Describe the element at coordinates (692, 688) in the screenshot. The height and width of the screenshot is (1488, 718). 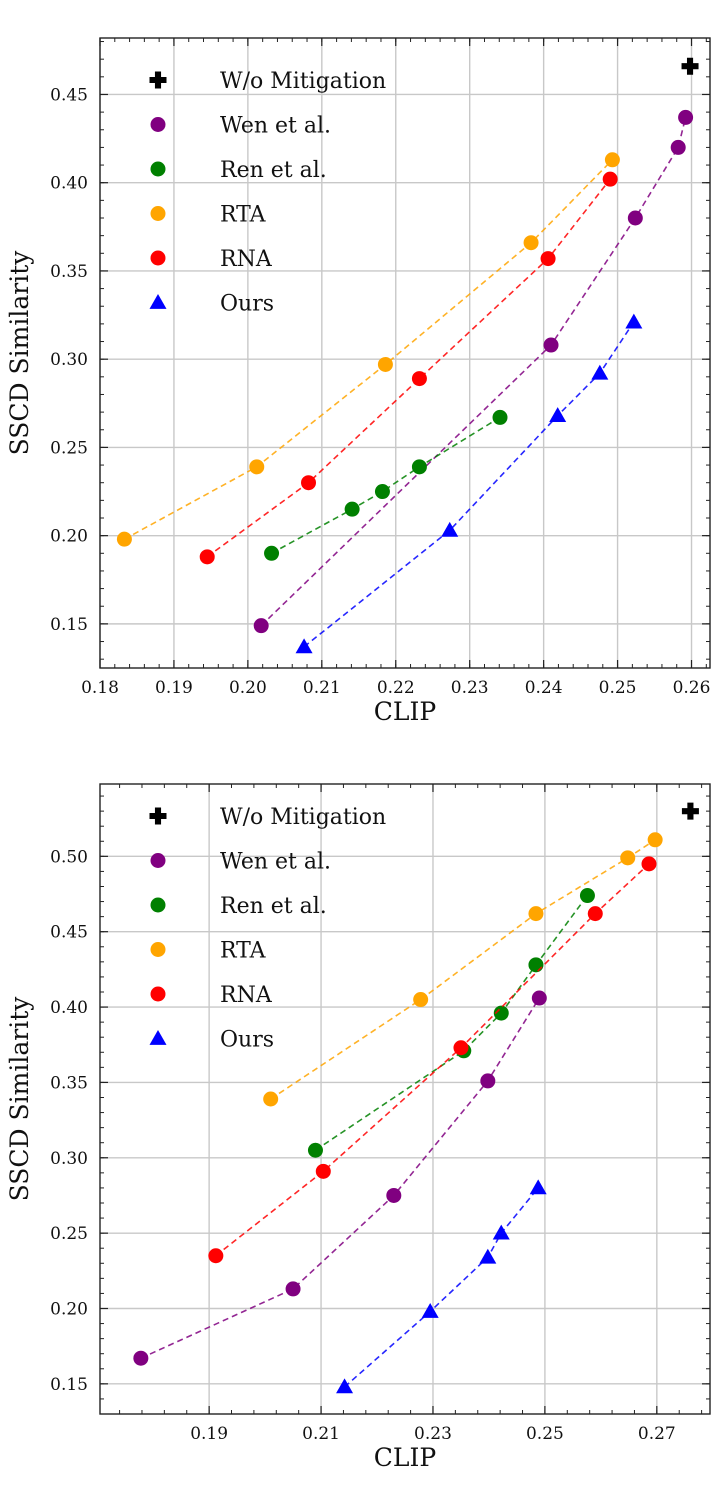
I see `x-tick-label: 0.26` at that location.